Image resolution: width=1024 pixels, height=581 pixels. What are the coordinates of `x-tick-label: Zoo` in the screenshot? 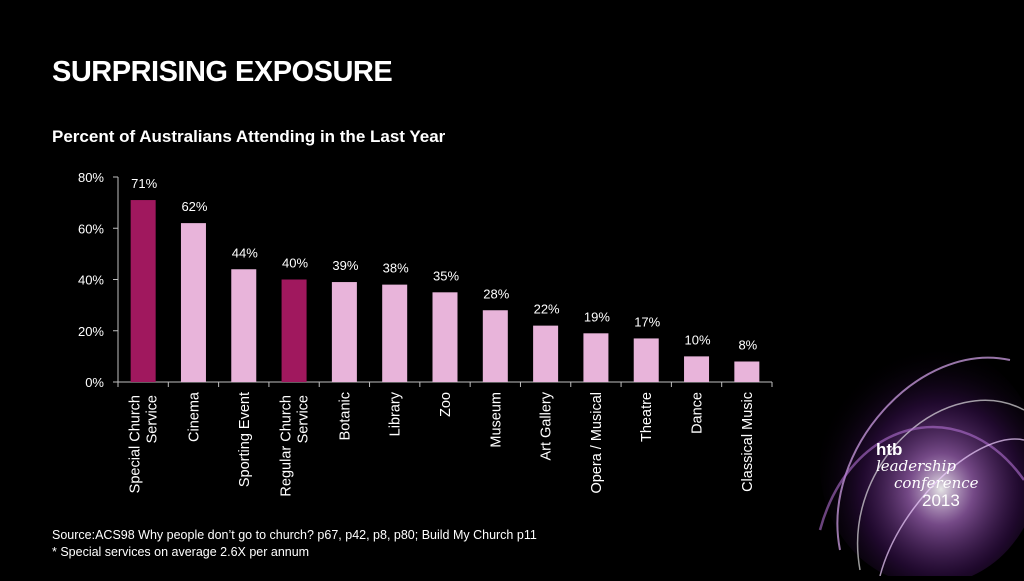 It's located at (446, 404).